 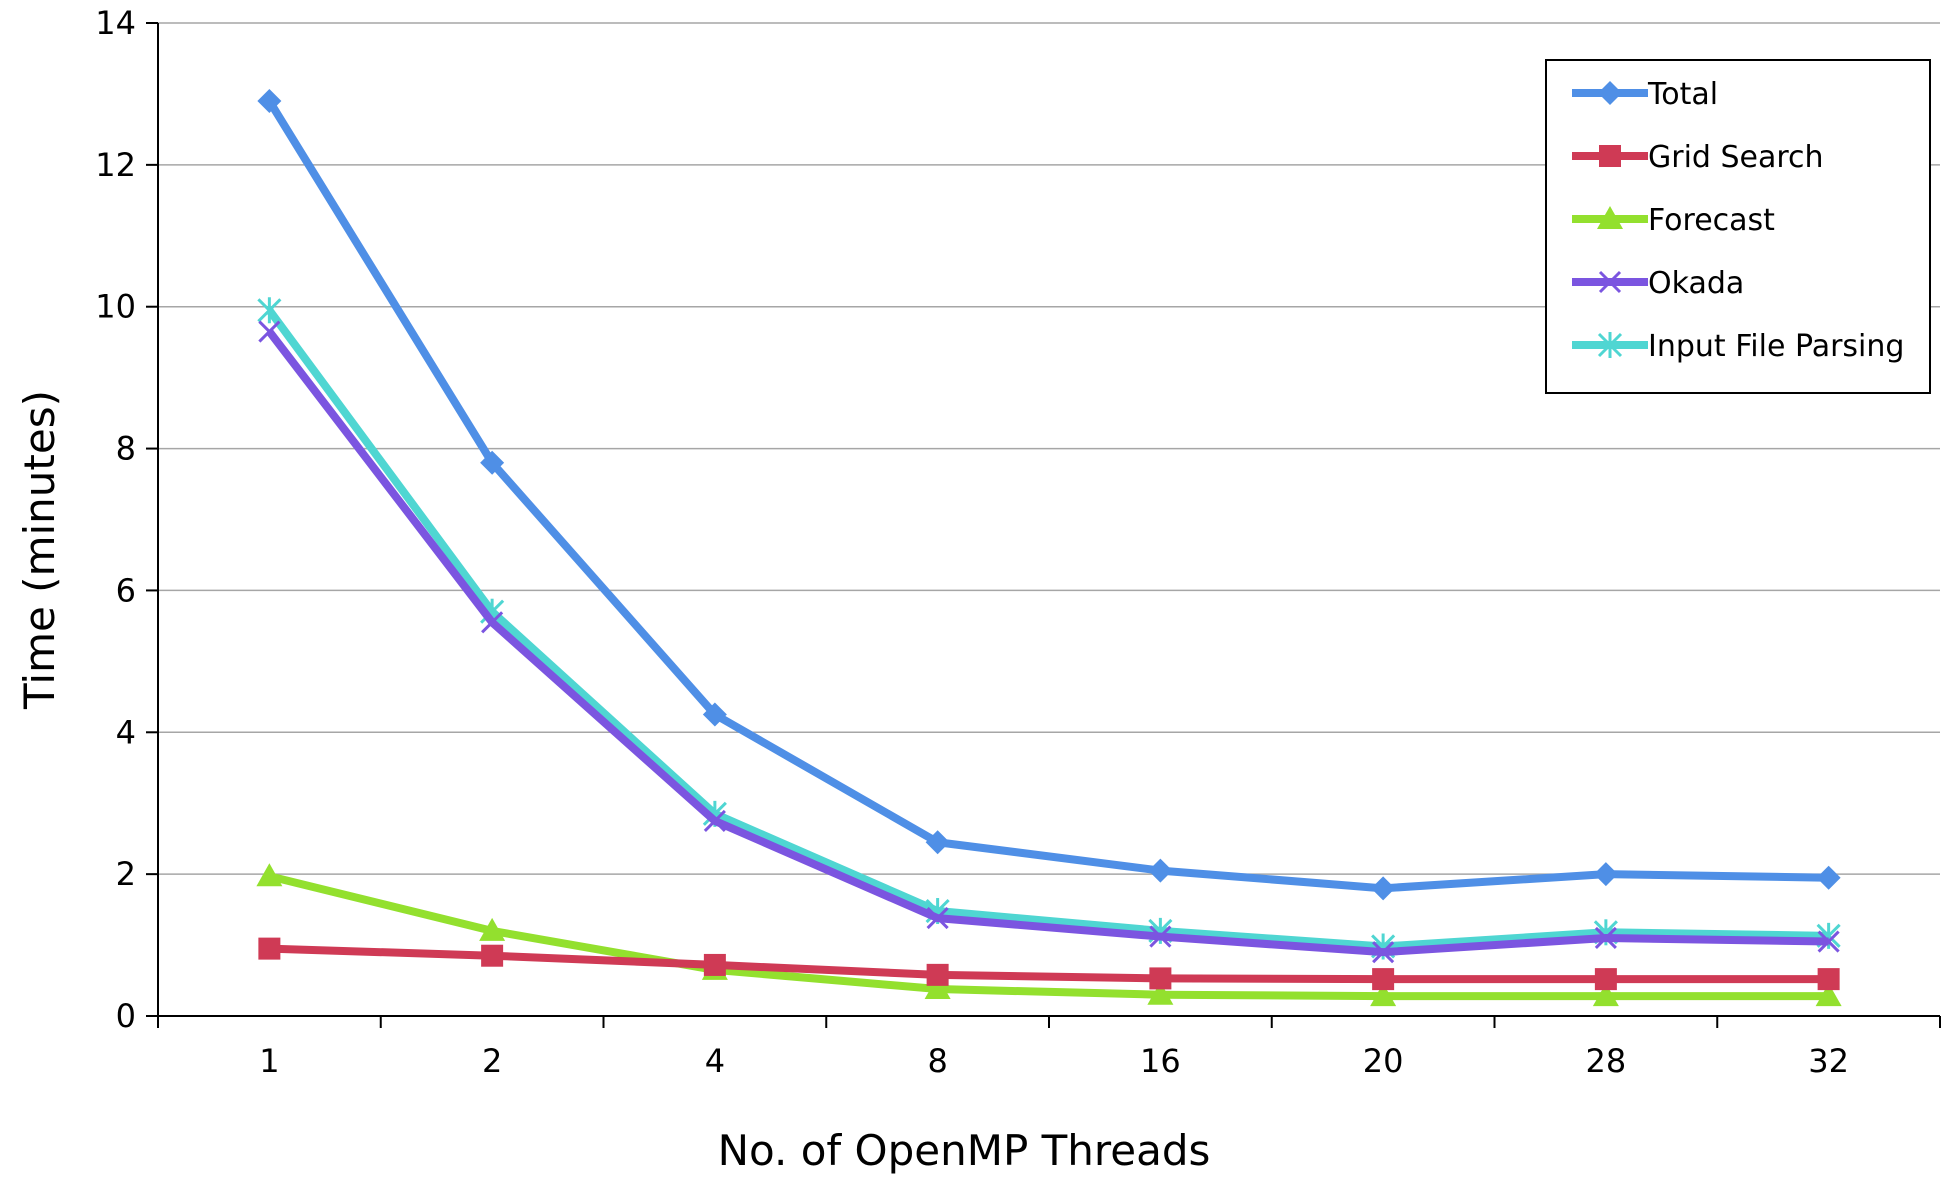 I want to click on y-tick-label: 14, so click(x=115, y=23).